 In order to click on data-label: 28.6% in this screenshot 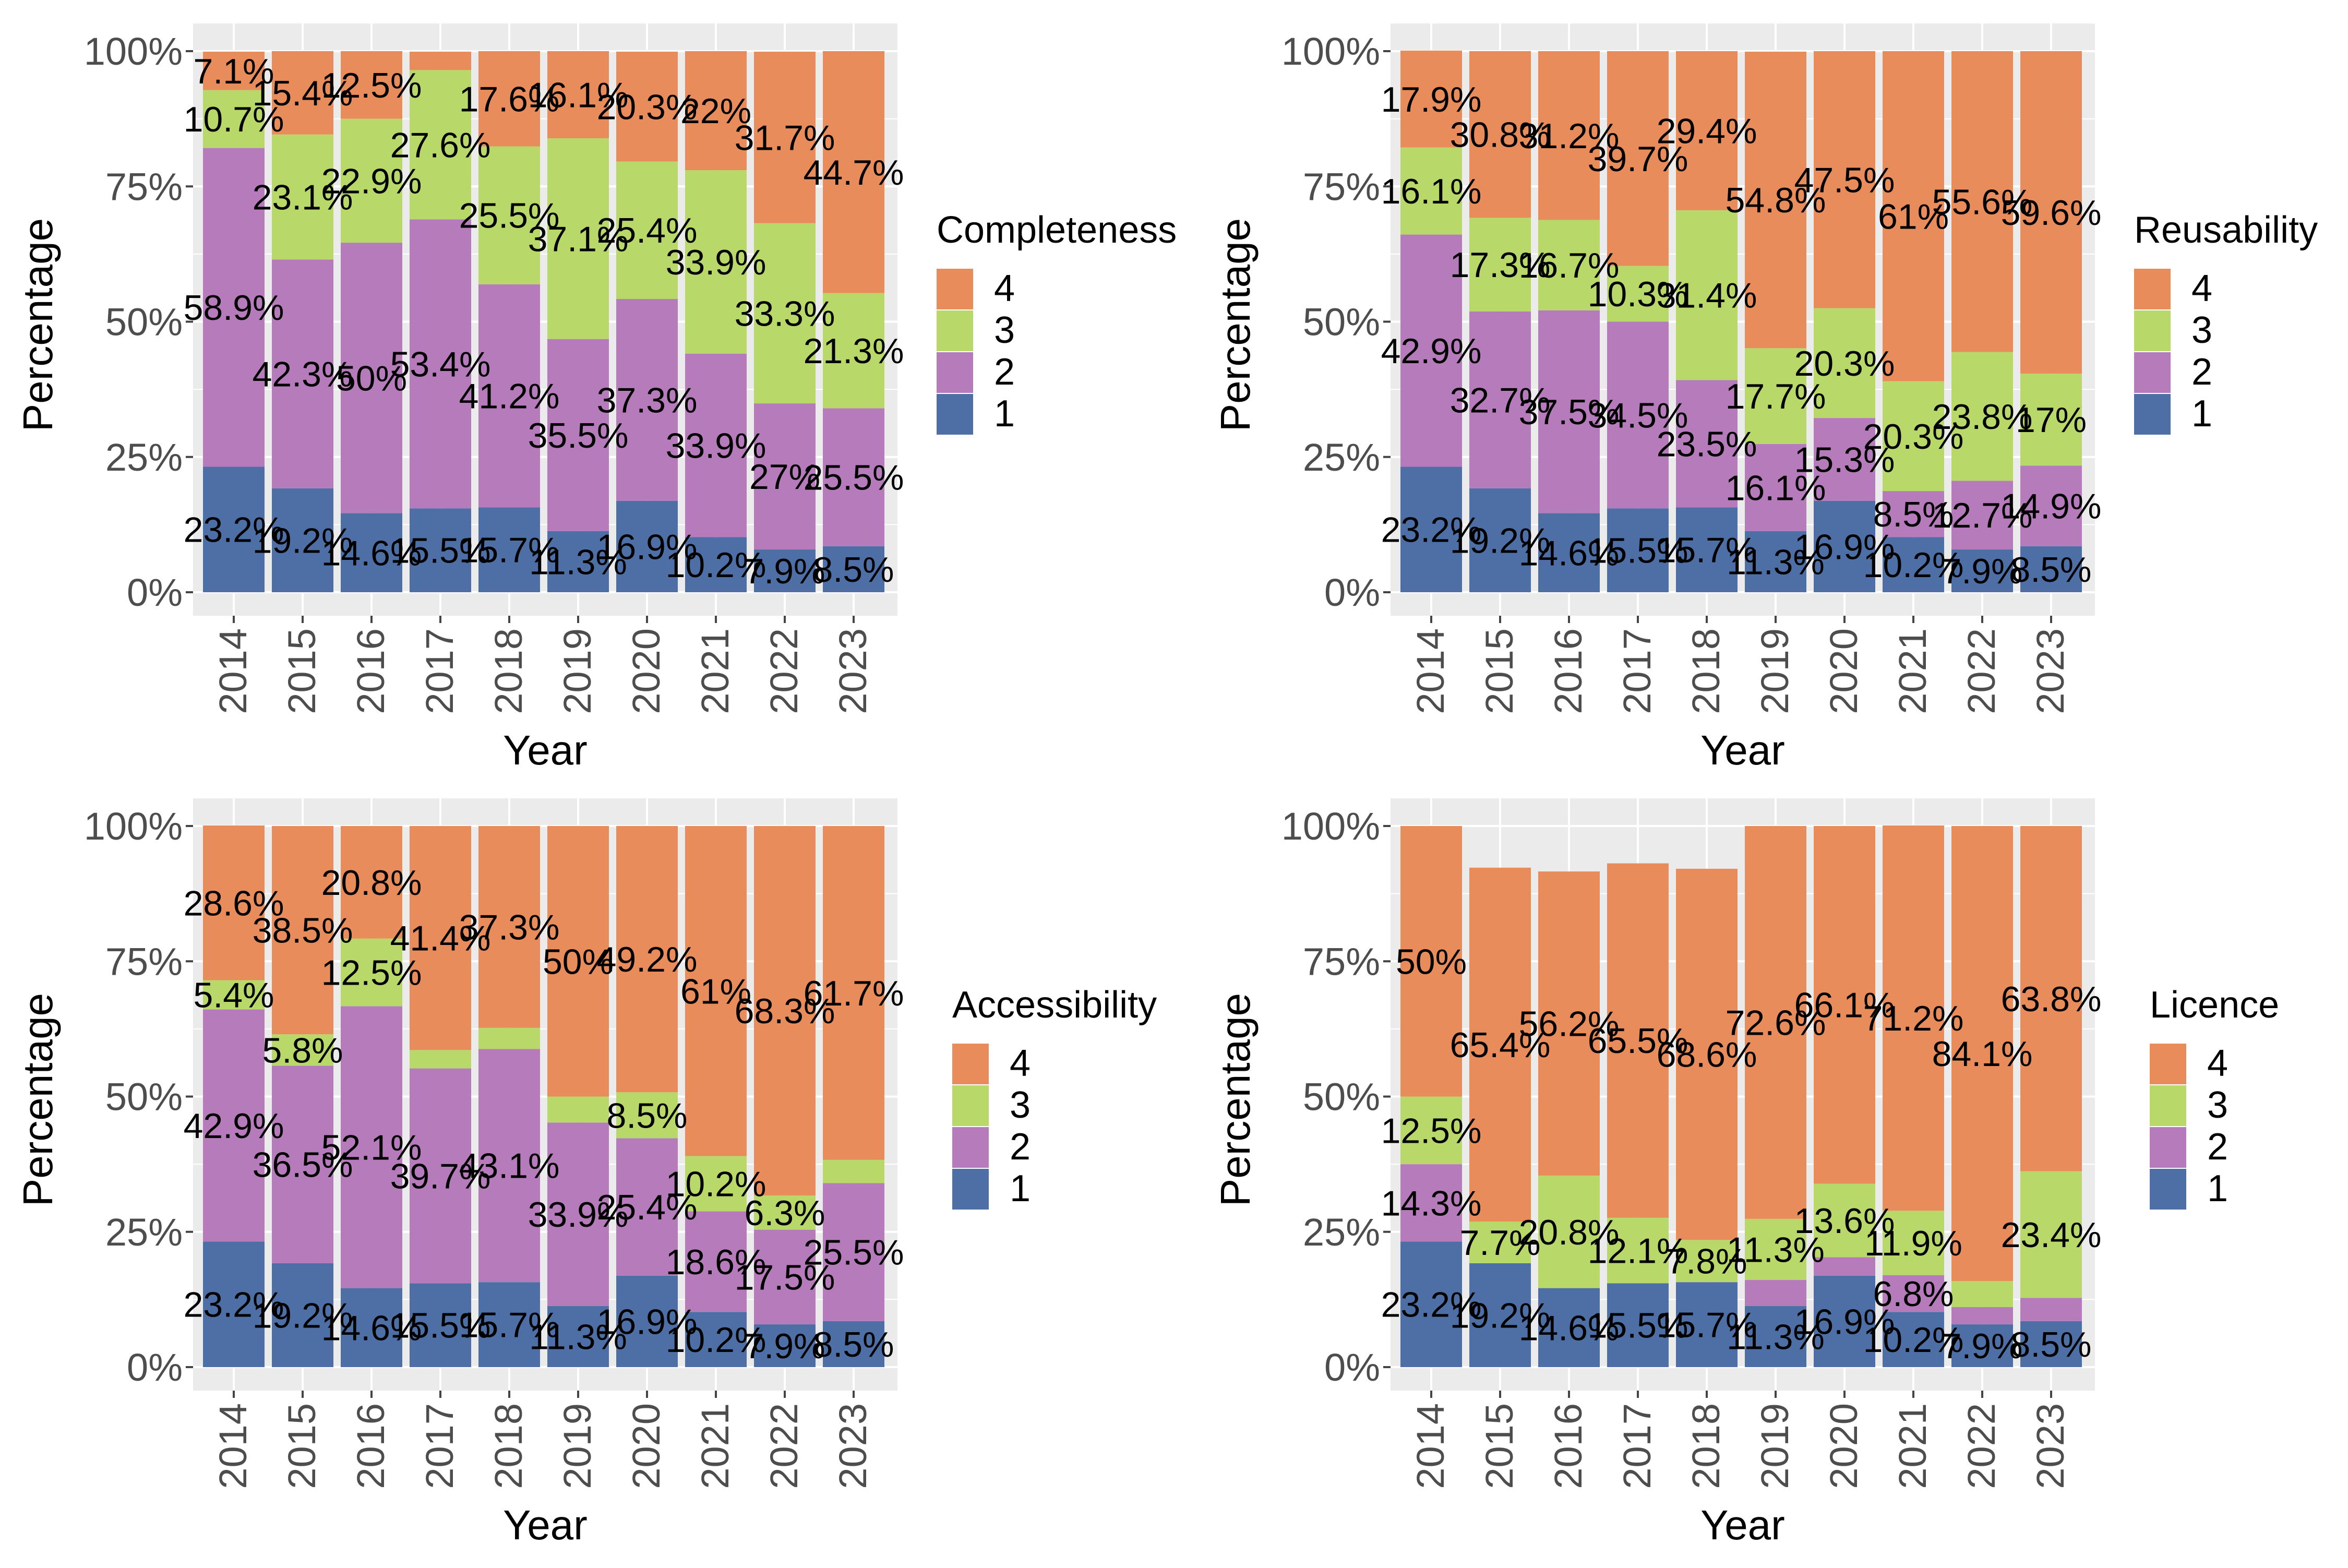, I will do `click(234, 903)`.